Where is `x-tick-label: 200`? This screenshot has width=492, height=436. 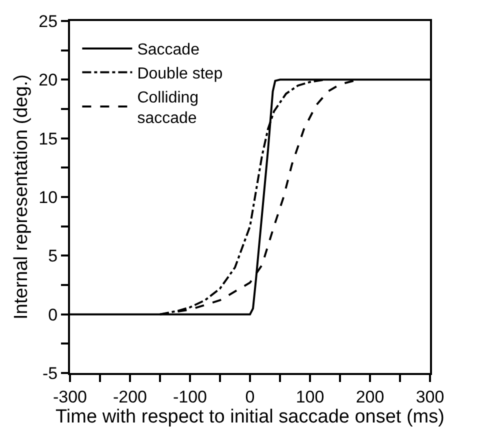 x-tick-label: 200 is located at coordinates (370, 396).